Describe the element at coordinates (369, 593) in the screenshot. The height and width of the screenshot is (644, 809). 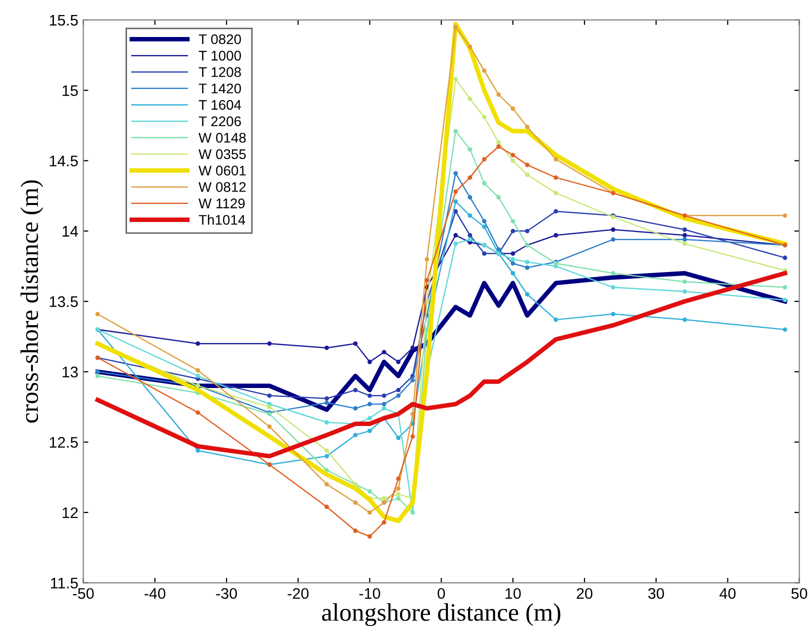
I see `x-tick-label: -10` at that location.